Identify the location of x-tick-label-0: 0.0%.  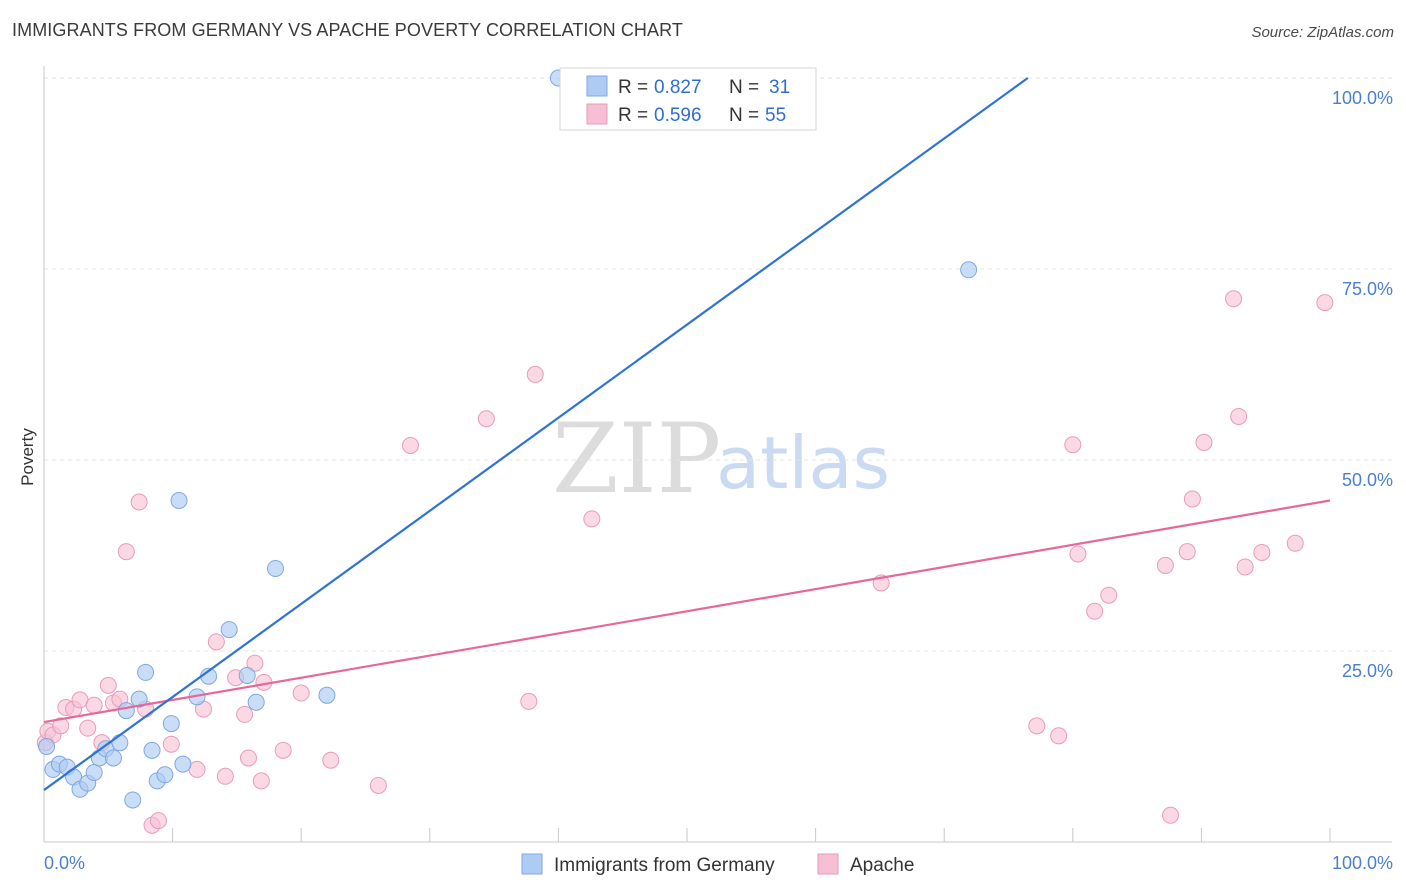
(64, 863).